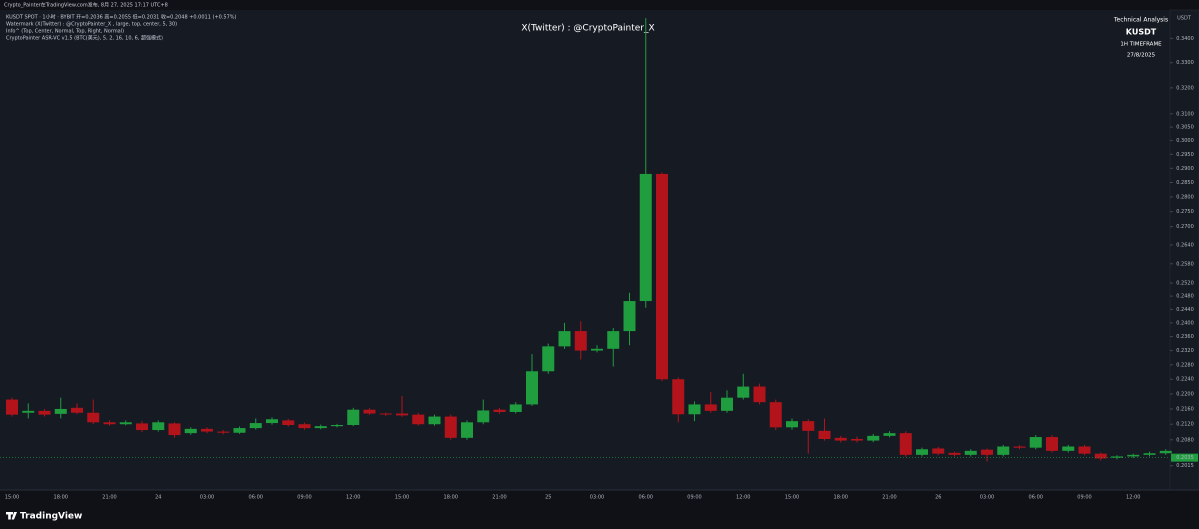 The height and width of the screenshot is (529, 1199). What do you see at coordinates (1185, 284) in the screenshot?
I see `y-tick-label: 0.2520` at bounding box center [1185, 284].